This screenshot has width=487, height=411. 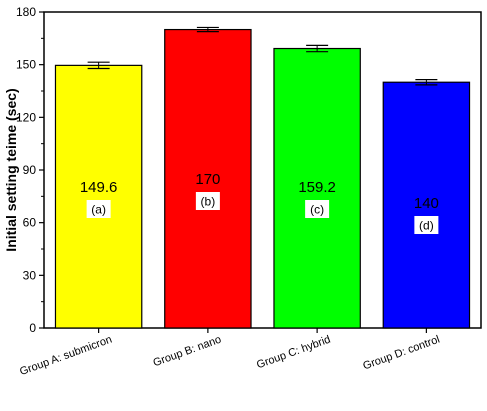 I want to click on x-tick-label: Group D: control, so click(x=401, y=353).